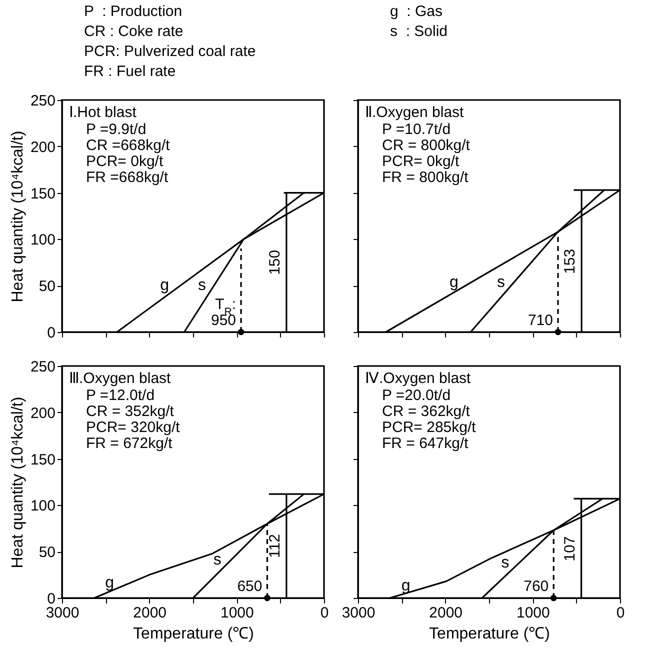 The image size is (646, 659). I want to click on annotation: 153, so click(570, 261).